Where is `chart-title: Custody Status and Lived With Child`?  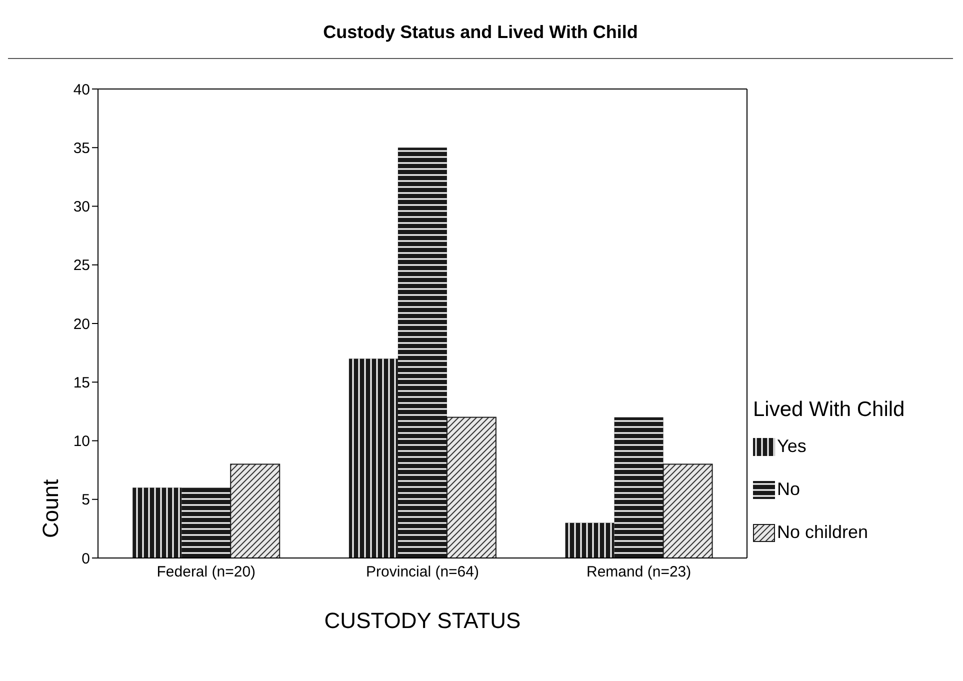
chart-title: Custody Status and Lived With Child is located at coordinates (480, 32).